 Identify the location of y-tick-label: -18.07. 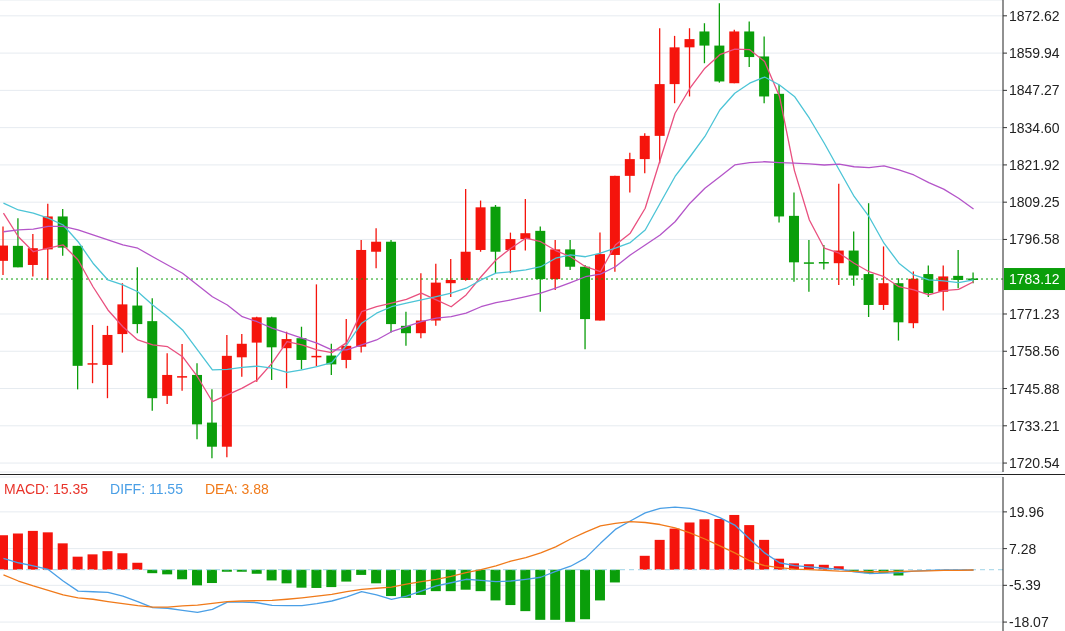
(1029, 622).